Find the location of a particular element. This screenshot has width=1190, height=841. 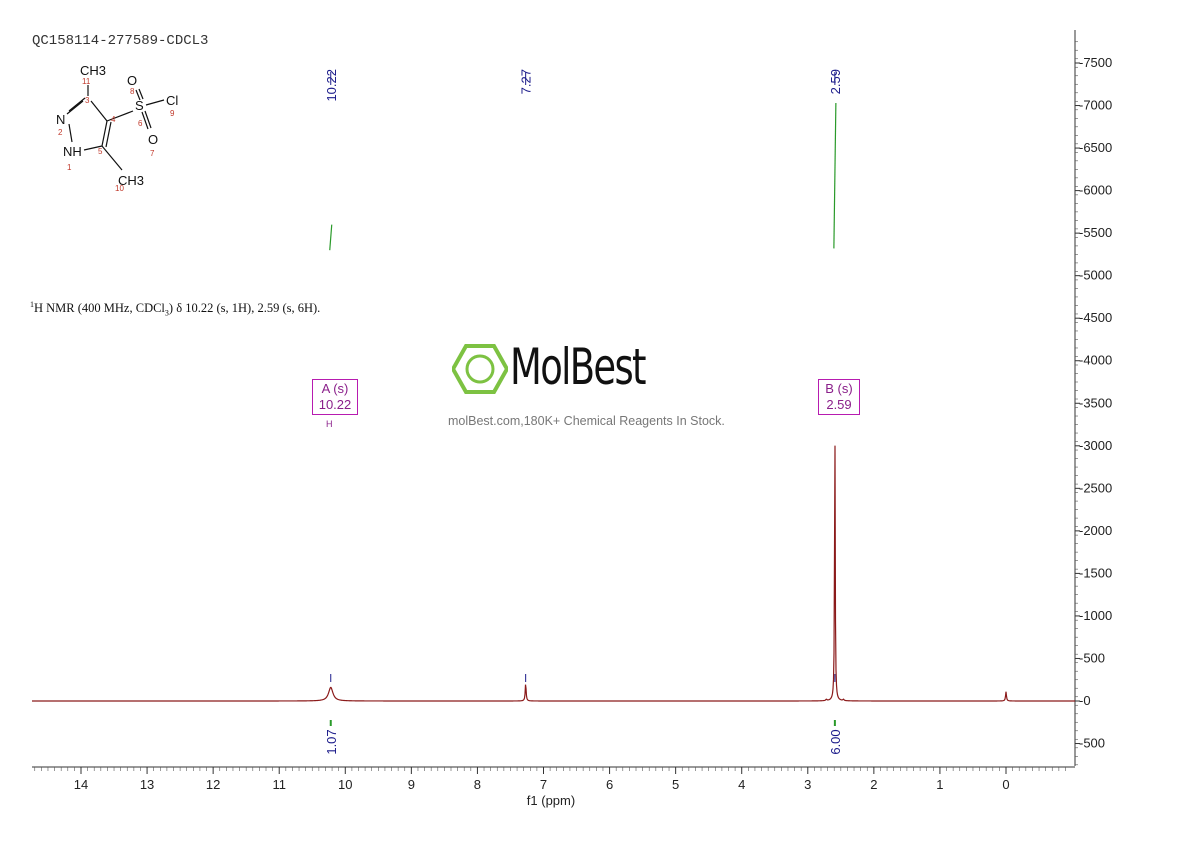

atom-number: 4 is located at coordinates (113, 119).